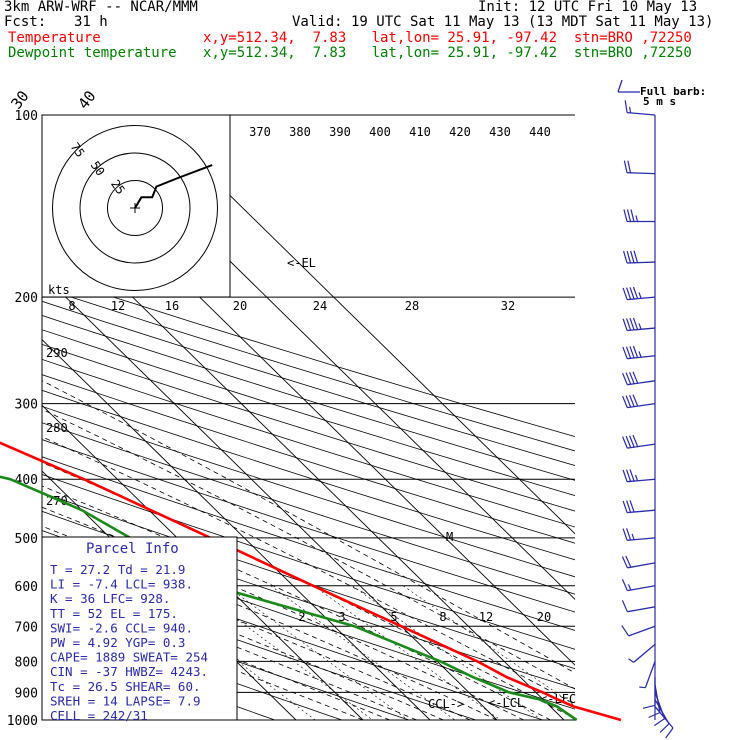 The height and width of the screenshot is (740, 740). Describe the element at coordinates (26, 587) in the screenshot. I see `pressure-label: 600` at that location.